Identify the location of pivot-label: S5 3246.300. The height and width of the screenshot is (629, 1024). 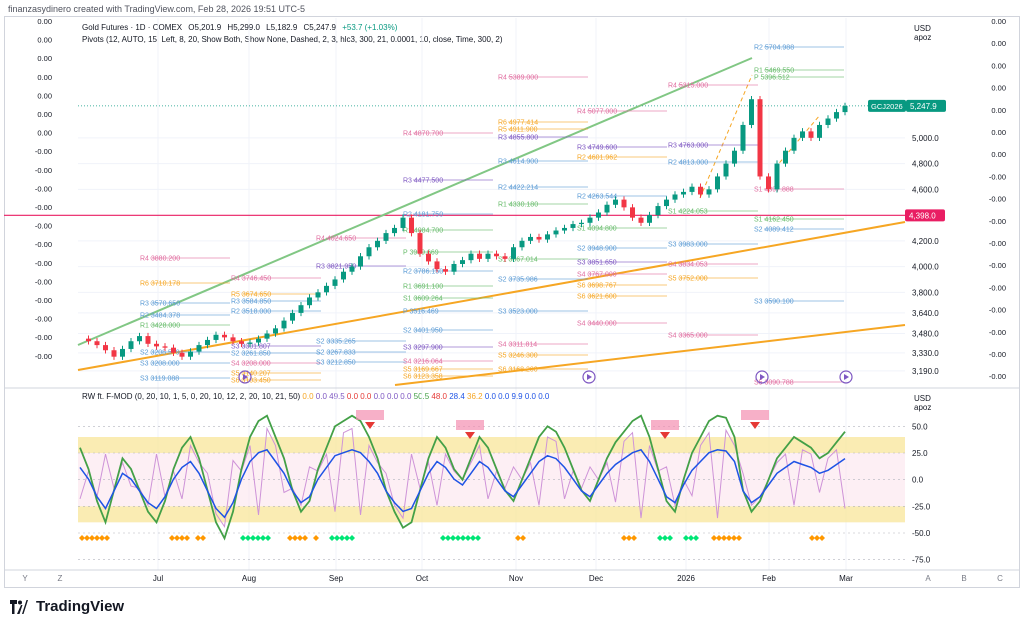
(518, 356).